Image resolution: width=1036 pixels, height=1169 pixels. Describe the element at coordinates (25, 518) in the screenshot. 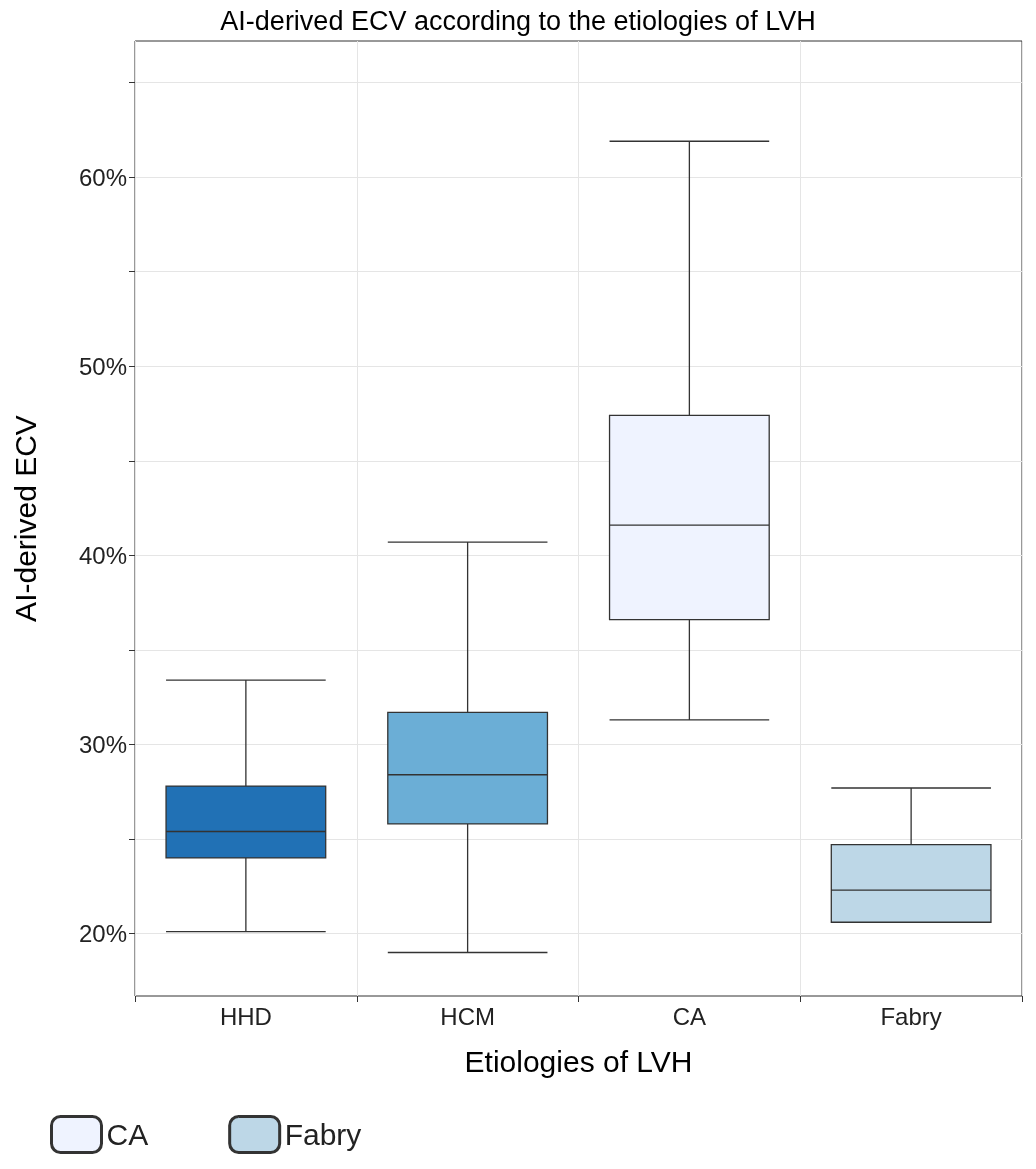

I see `y-axis-title: AI-derived ECV` at that location.